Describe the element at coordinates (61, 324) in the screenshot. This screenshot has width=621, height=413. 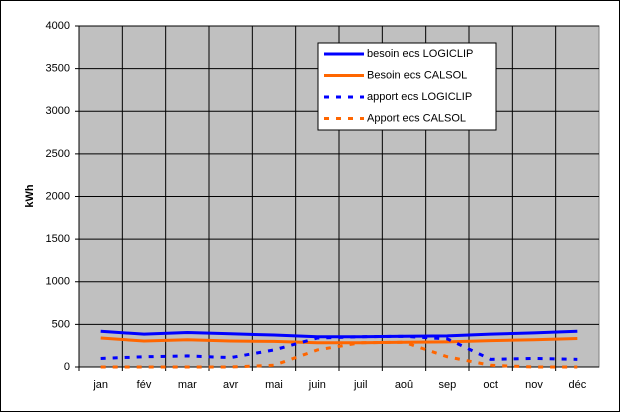
I see `y-tick-label: 500` at that location.